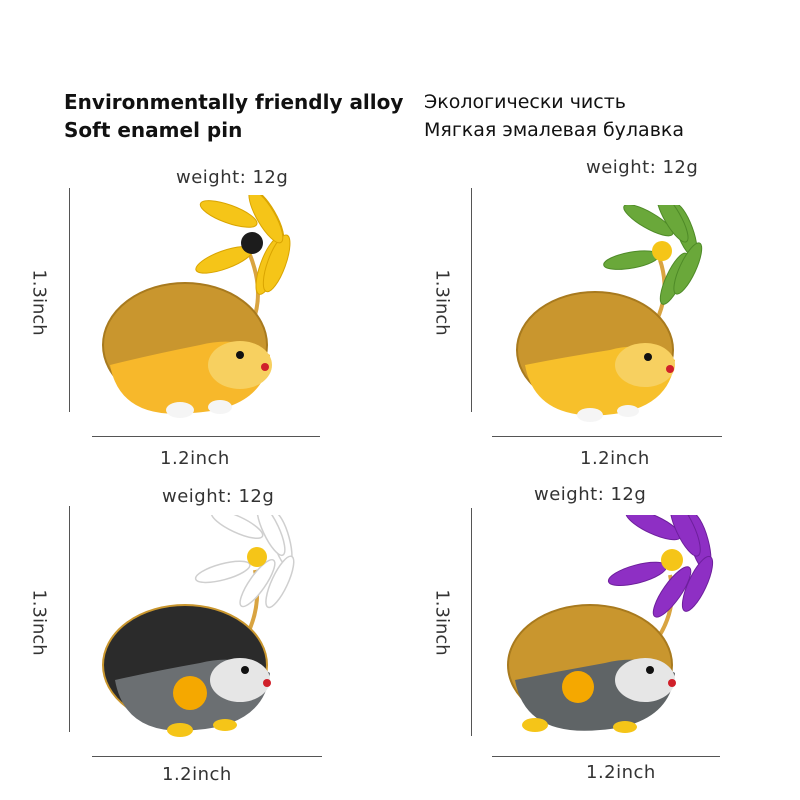 This screenshot has height=800, width=800. I want to click on title-english-line1: Environmentally friendly alloy, so click(234, 102).